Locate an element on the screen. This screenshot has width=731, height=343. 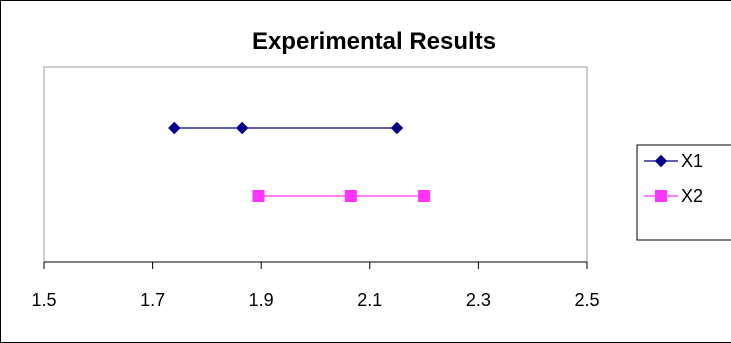
x-tick-label: 1.9 is located at coordinates (261, 300).